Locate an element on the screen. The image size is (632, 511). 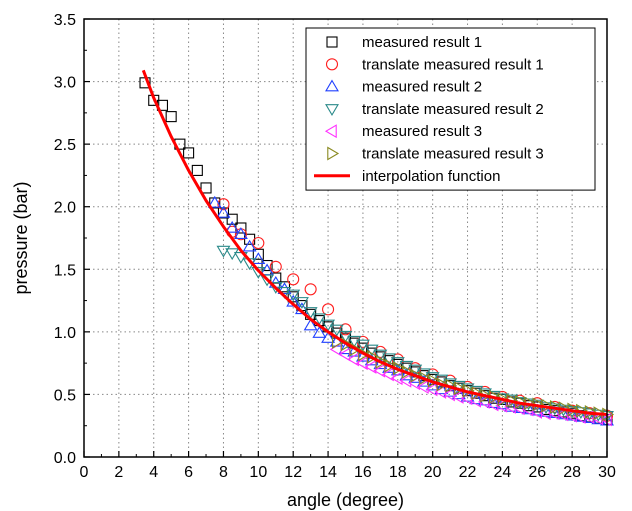
legend-item: translate measured result 2 is located at coordinates (434, 109).